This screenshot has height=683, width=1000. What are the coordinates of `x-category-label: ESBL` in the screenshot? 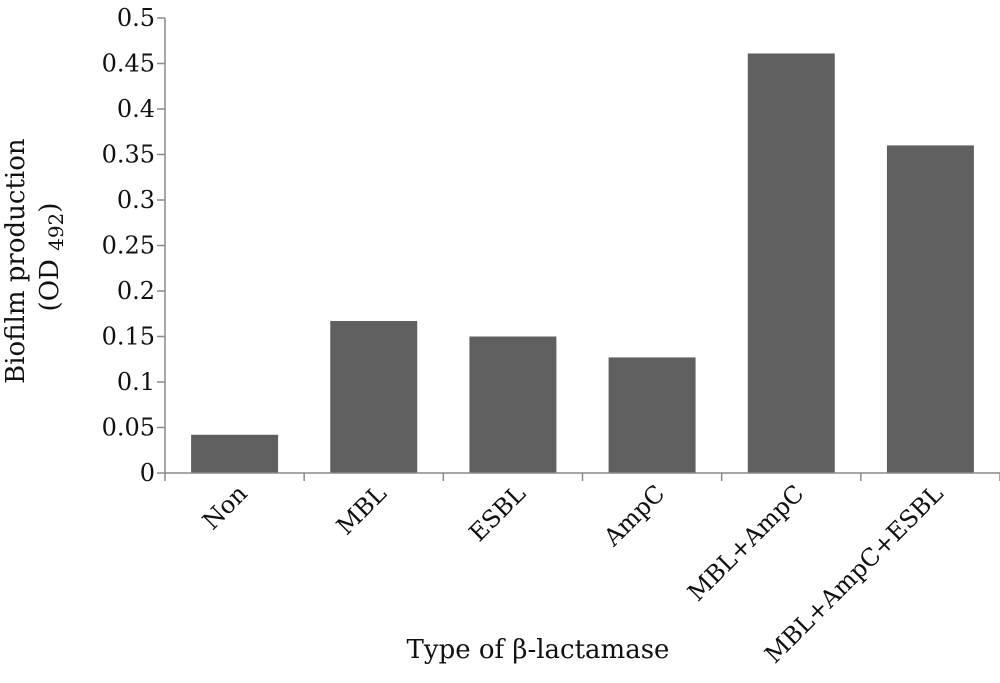 It's located at (498, 513).